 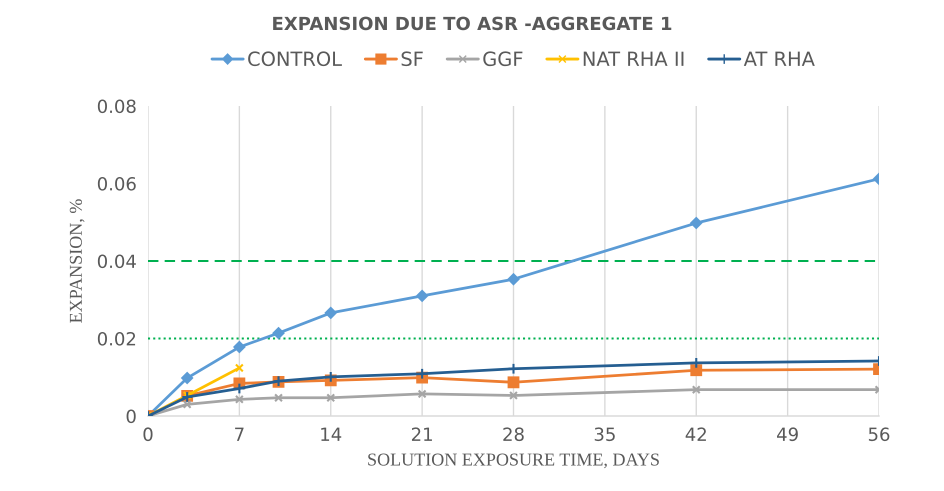 I want to click on legend-label: GGF, so click(x=502, y=58).